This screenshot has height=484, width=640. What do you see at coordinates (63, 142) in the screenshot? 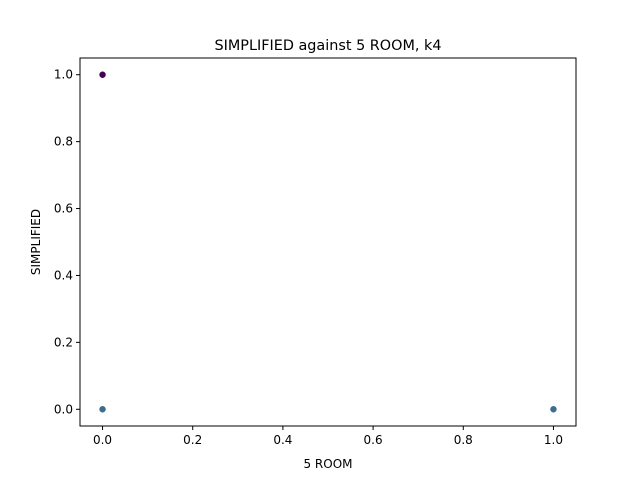
I see `y-tick-label: 0.8` at bounding box center [63, 142].